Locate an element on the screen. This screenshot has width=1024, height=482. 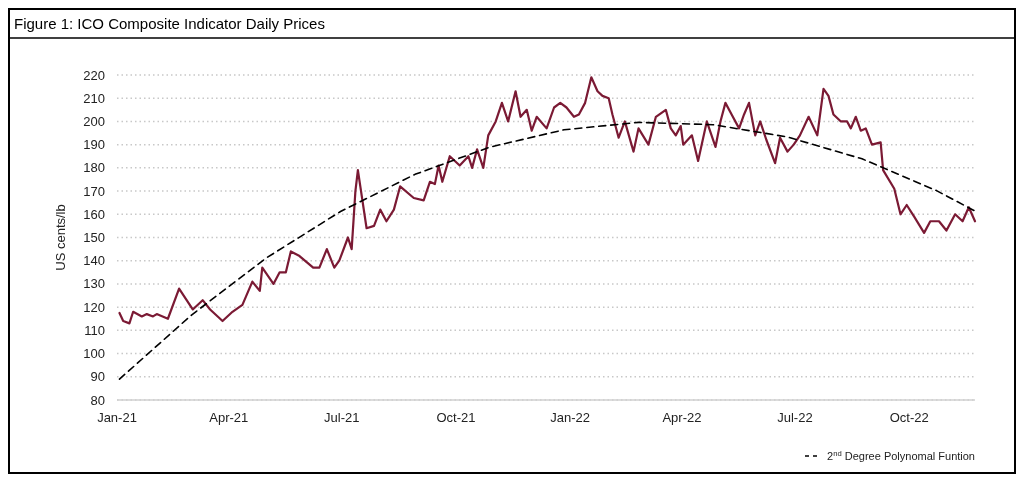
y-tick-label: 160 is located at coordinates (94, 214).